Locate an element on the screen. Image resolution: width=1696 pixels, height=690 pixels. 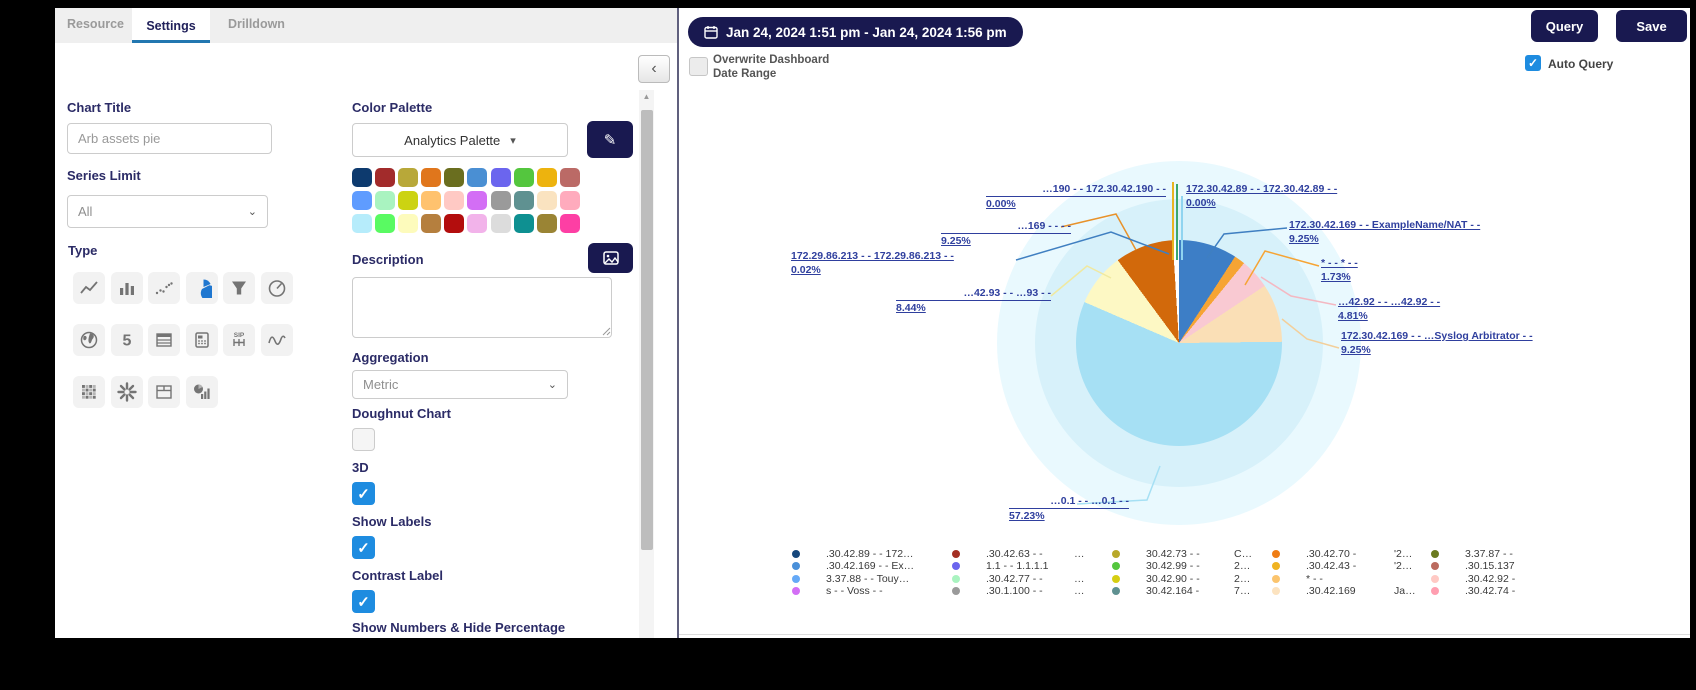
type-trend-button is located at coordinates (276, 340).